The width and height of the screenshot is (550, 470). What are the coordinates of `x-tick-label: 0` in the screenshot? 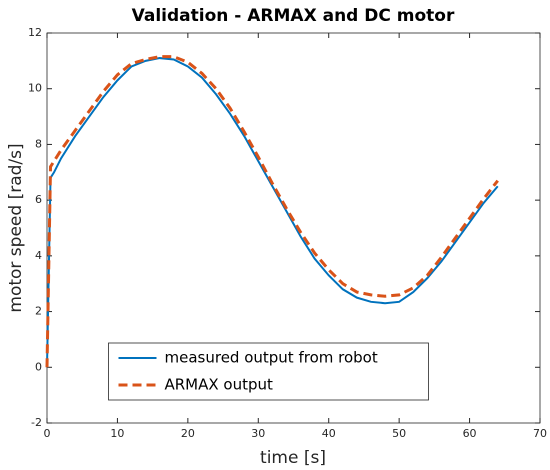 It's located at (47, 433).